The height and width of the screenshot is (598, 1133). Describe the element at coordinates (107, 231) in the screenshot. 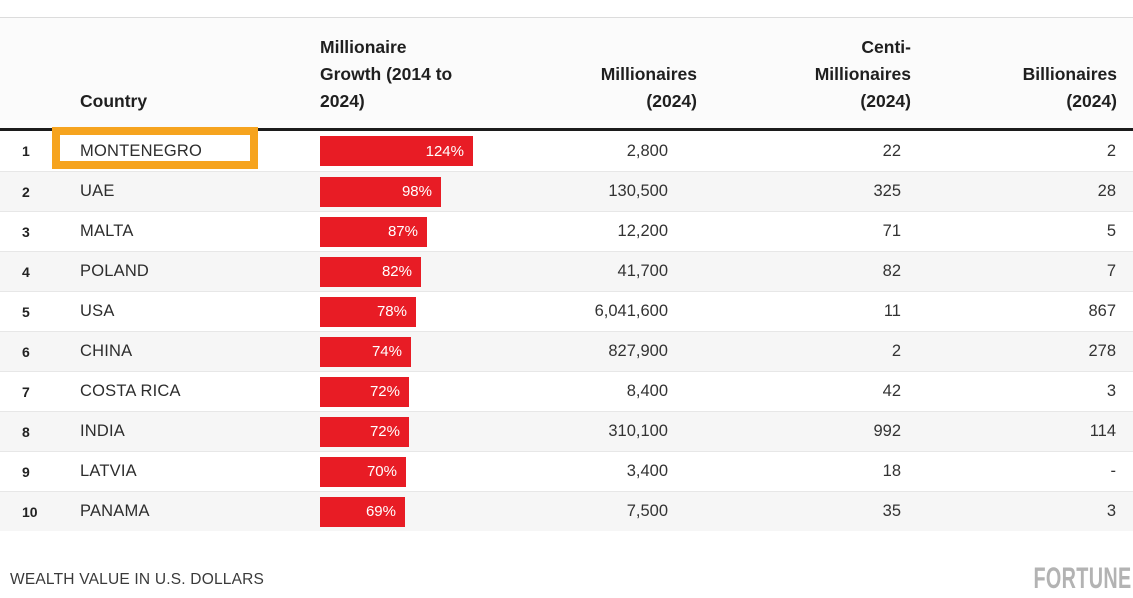

I see `country-cell: MALTA` at that location.